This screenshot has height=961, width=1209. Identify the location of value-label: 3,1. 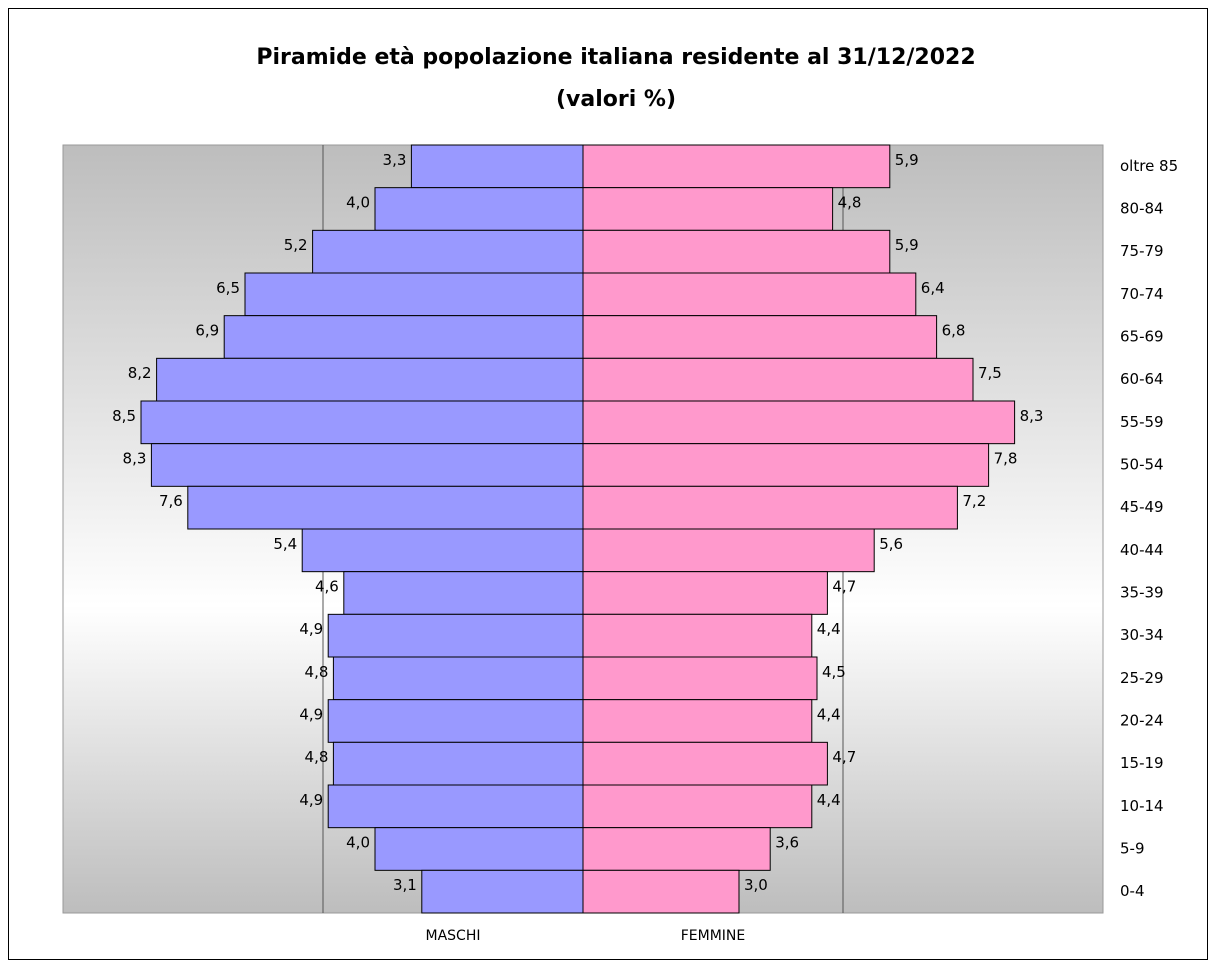
(405, 885).